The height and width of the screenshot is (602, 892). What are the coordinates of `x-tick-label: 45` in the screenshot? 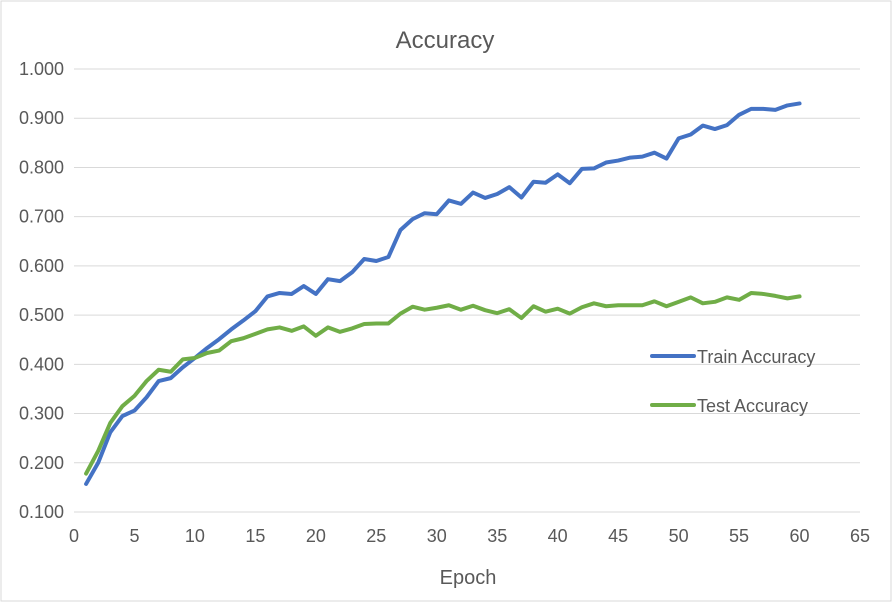 It's located at (618, 536).